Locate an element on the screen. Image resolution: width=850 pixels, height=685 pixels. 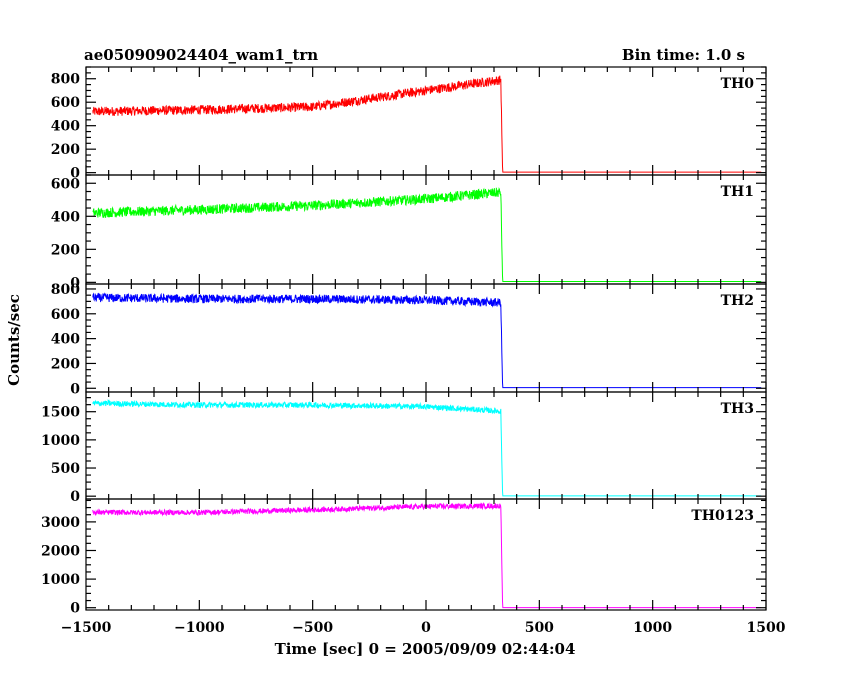
y-axis-label: Counts/sec is located at coordinates (14, 340).